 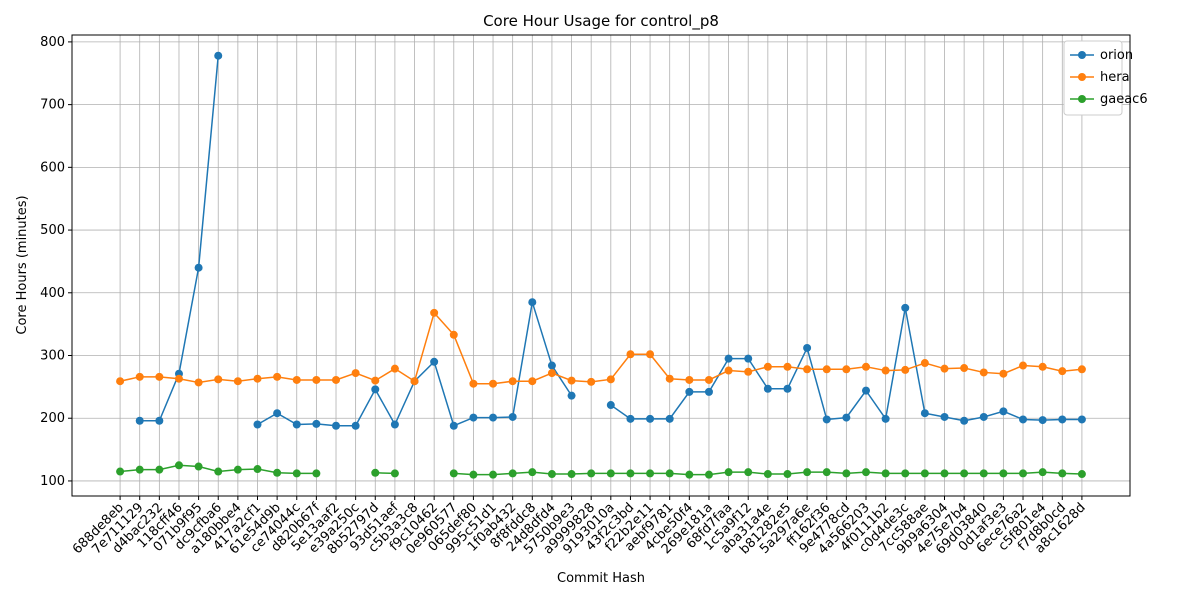 What do you see at coordinates (52, 356) in the screenshot?
I see `y-tick-label: 300` at bounding box center [52, 356].